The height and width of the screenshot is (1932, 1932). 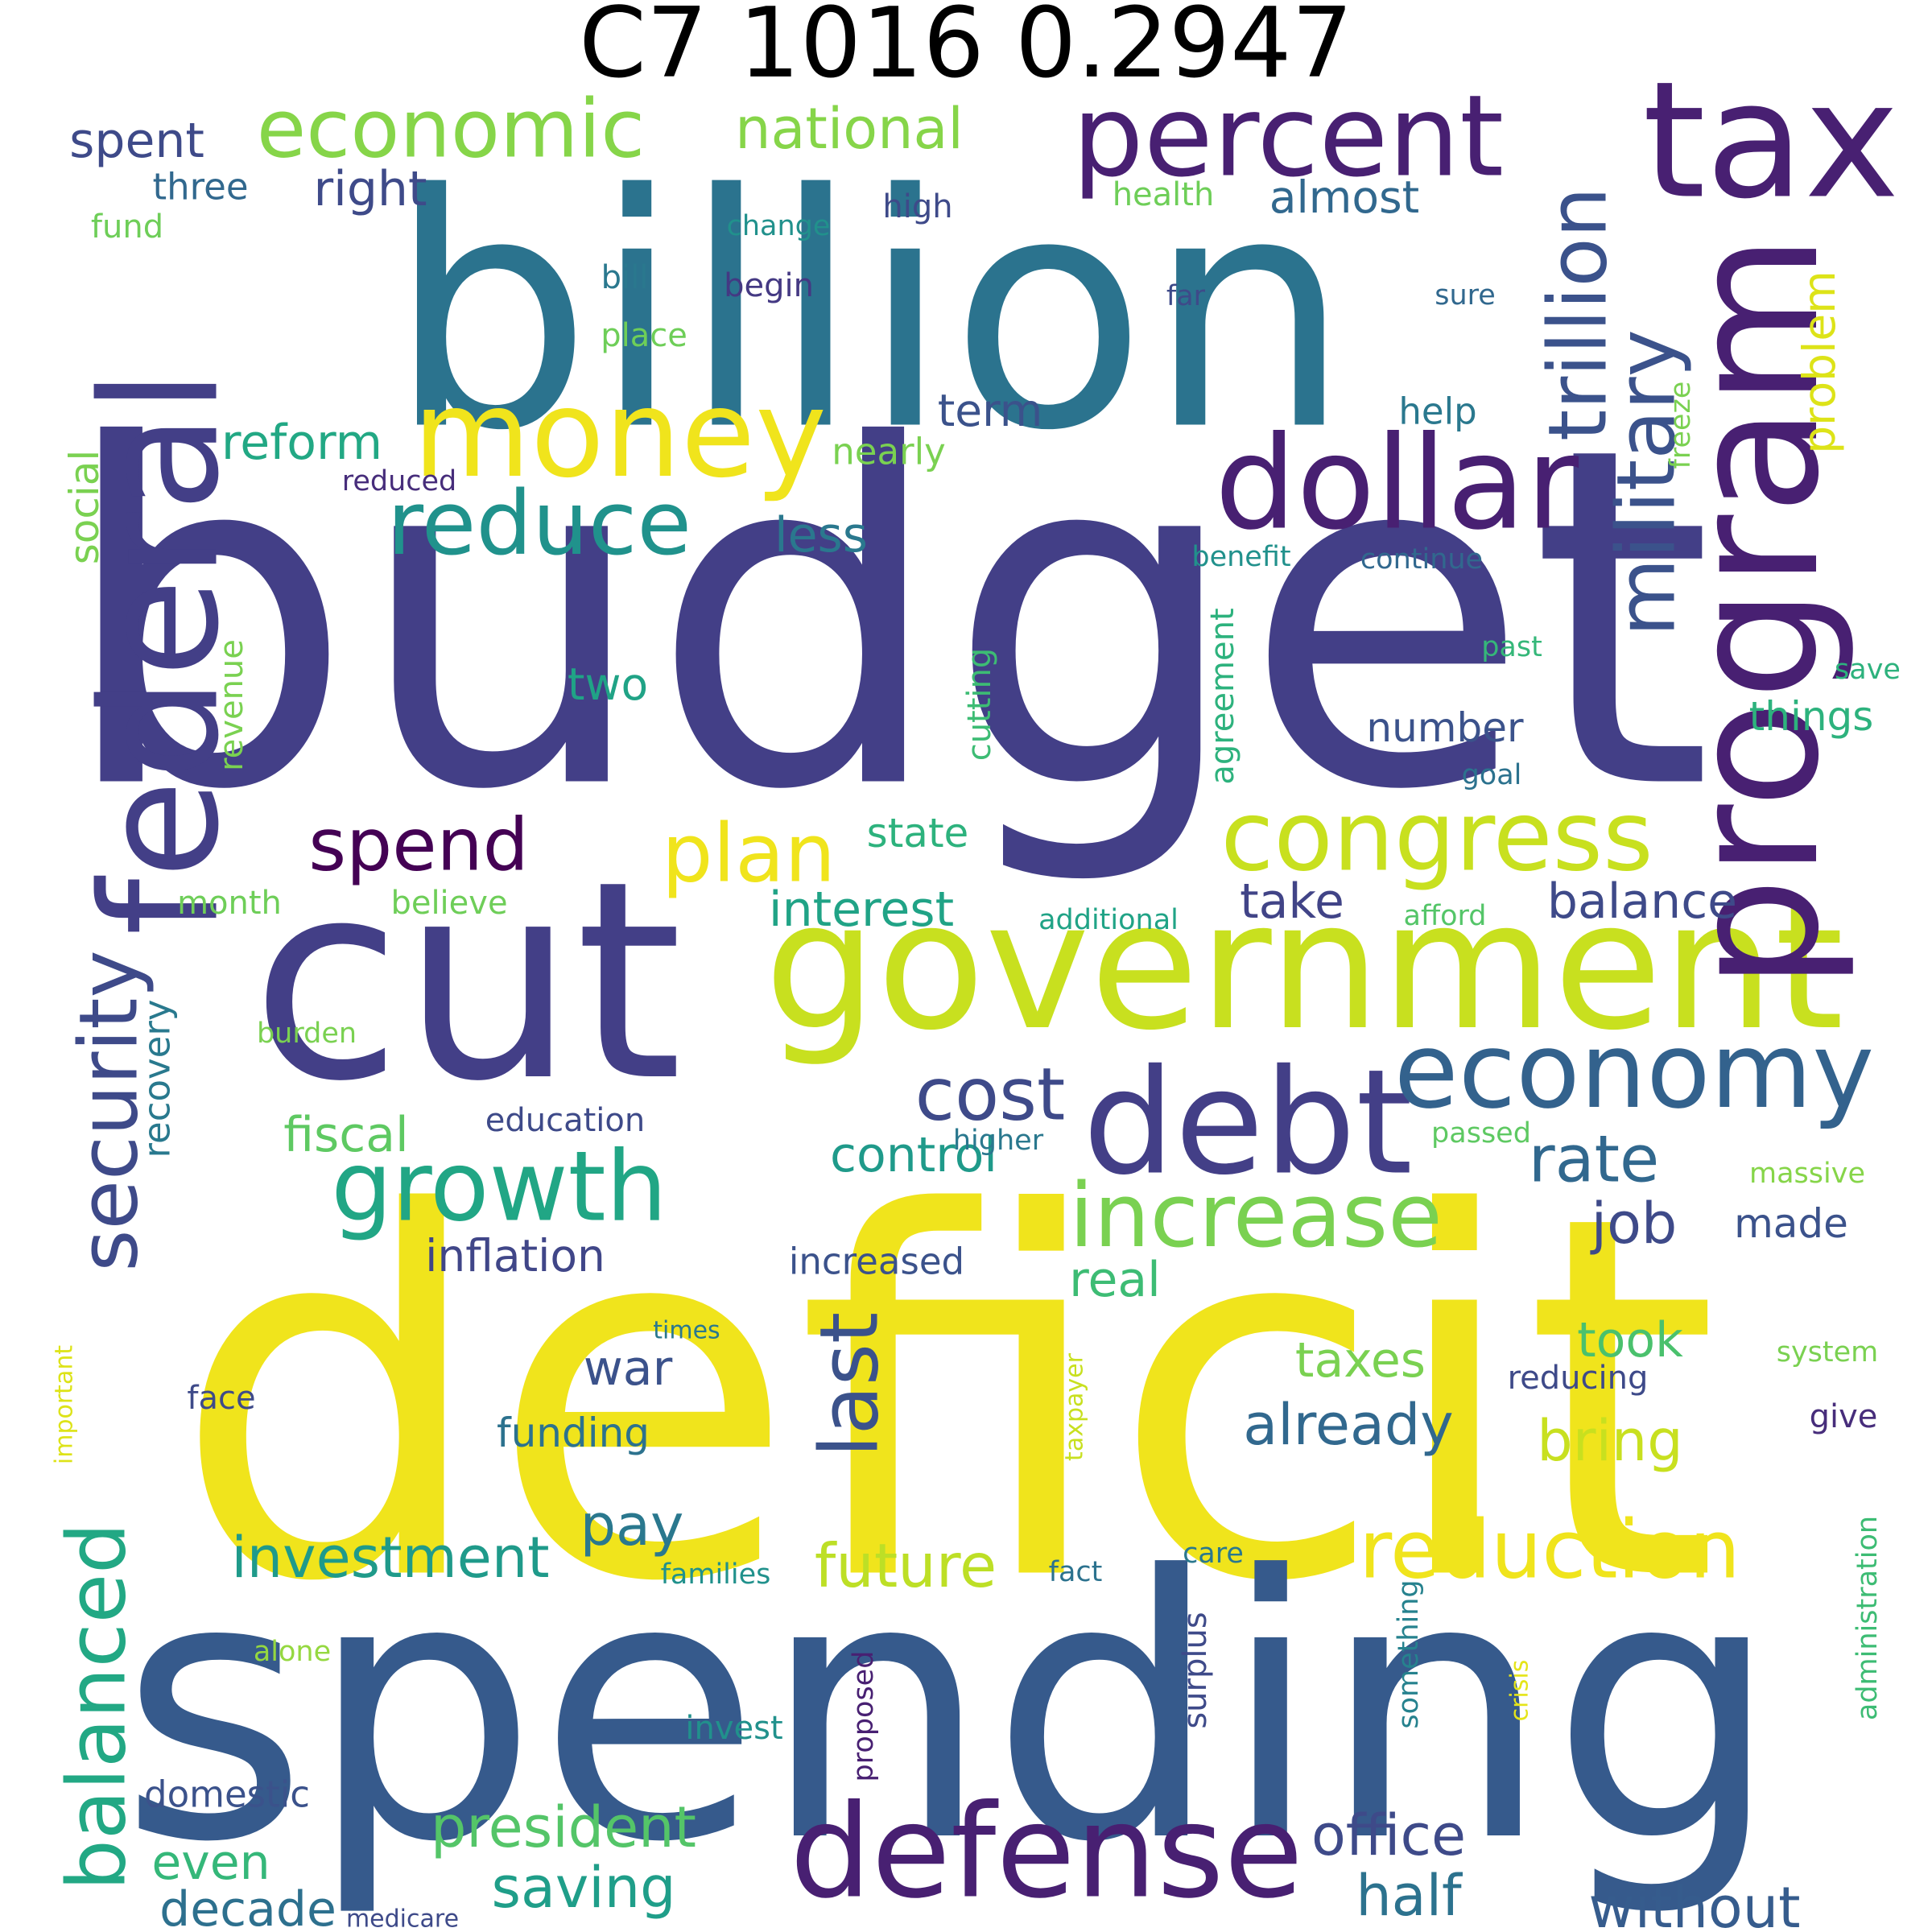 What do you see at coordinates (1076, 1572) in the screenshot?
I see `cloud-word-fact: fact` at bounding box center [1076, 1572].